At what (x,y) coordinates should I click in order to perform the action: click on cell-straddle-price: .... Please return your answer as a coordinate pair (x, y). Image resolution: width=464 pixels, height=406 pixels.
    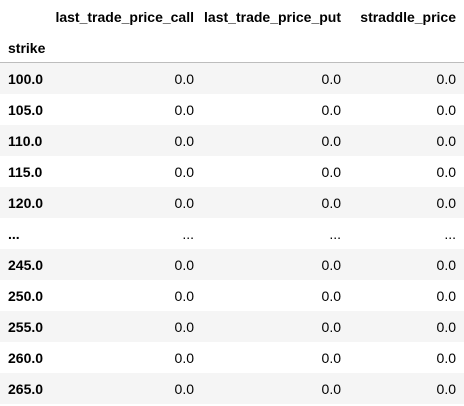
    Looking at the image, I should click on (450, 233).